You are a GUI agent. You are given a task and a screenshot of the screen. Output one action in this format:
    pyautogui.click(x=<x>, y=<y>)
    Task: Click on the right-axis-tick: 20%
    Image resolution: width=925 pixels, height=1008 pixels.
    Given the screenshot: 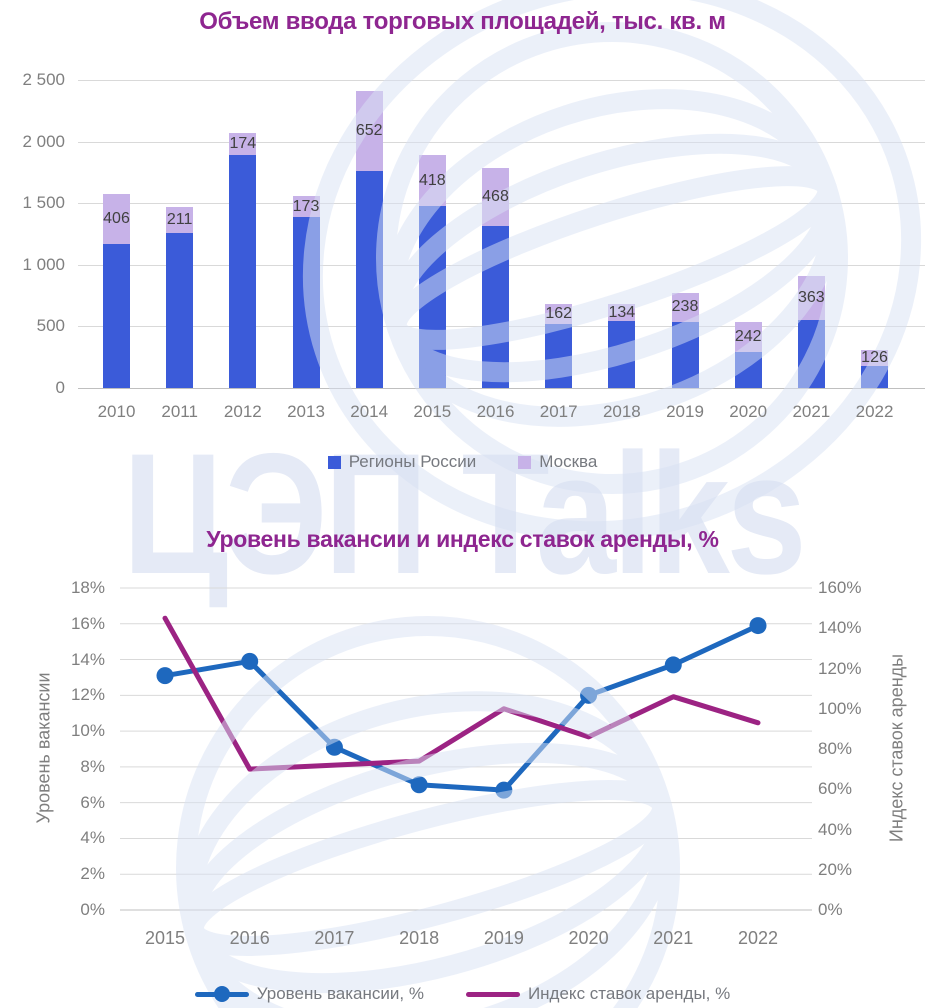 What is the action you would take?
    pyautogui.click(x=835, y=869)
    